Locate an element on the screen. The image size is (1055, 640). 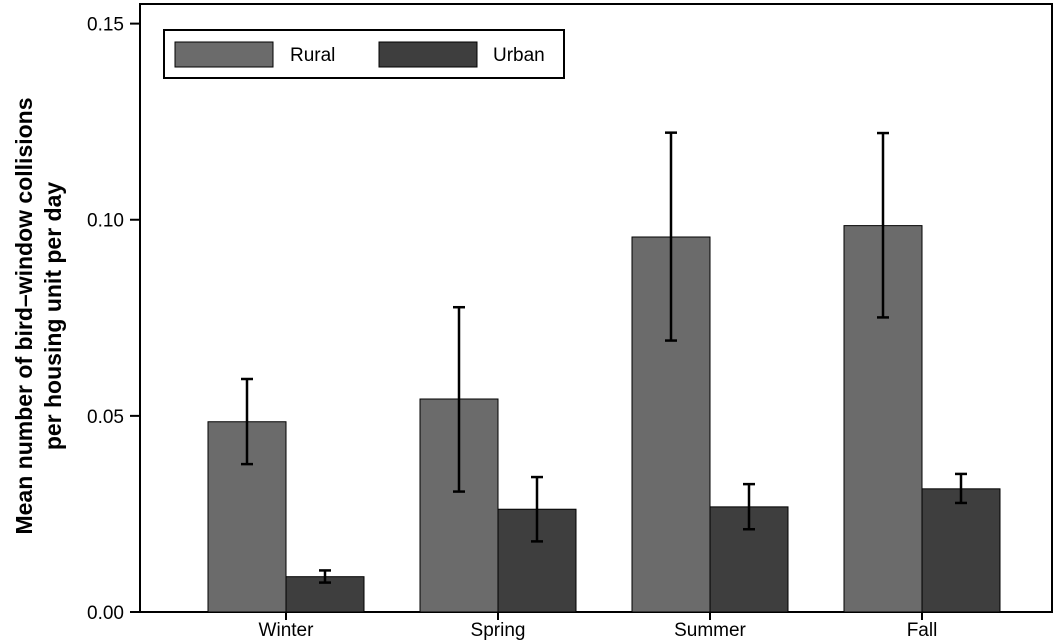
legend-swatch-urban is located at coordinates (428, 54).